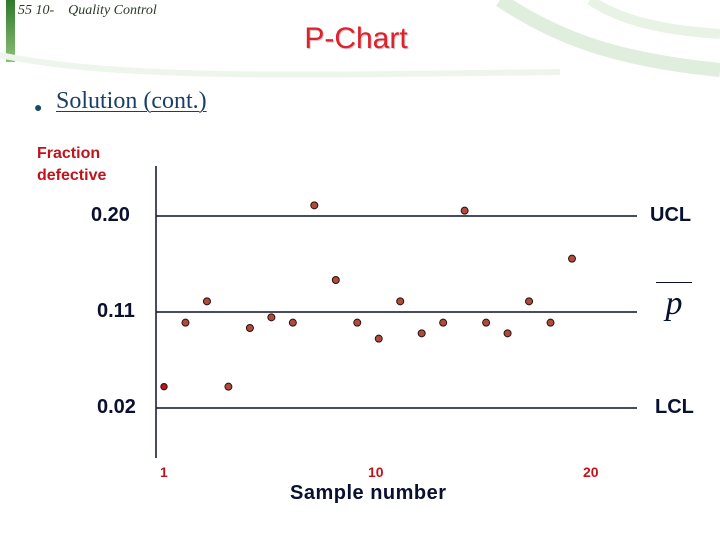 This screenshot has width=720, height=540. Describe the element at coordinates (116, 311) in the screenshot. I see `y-tick-label: 0.11` at that location.